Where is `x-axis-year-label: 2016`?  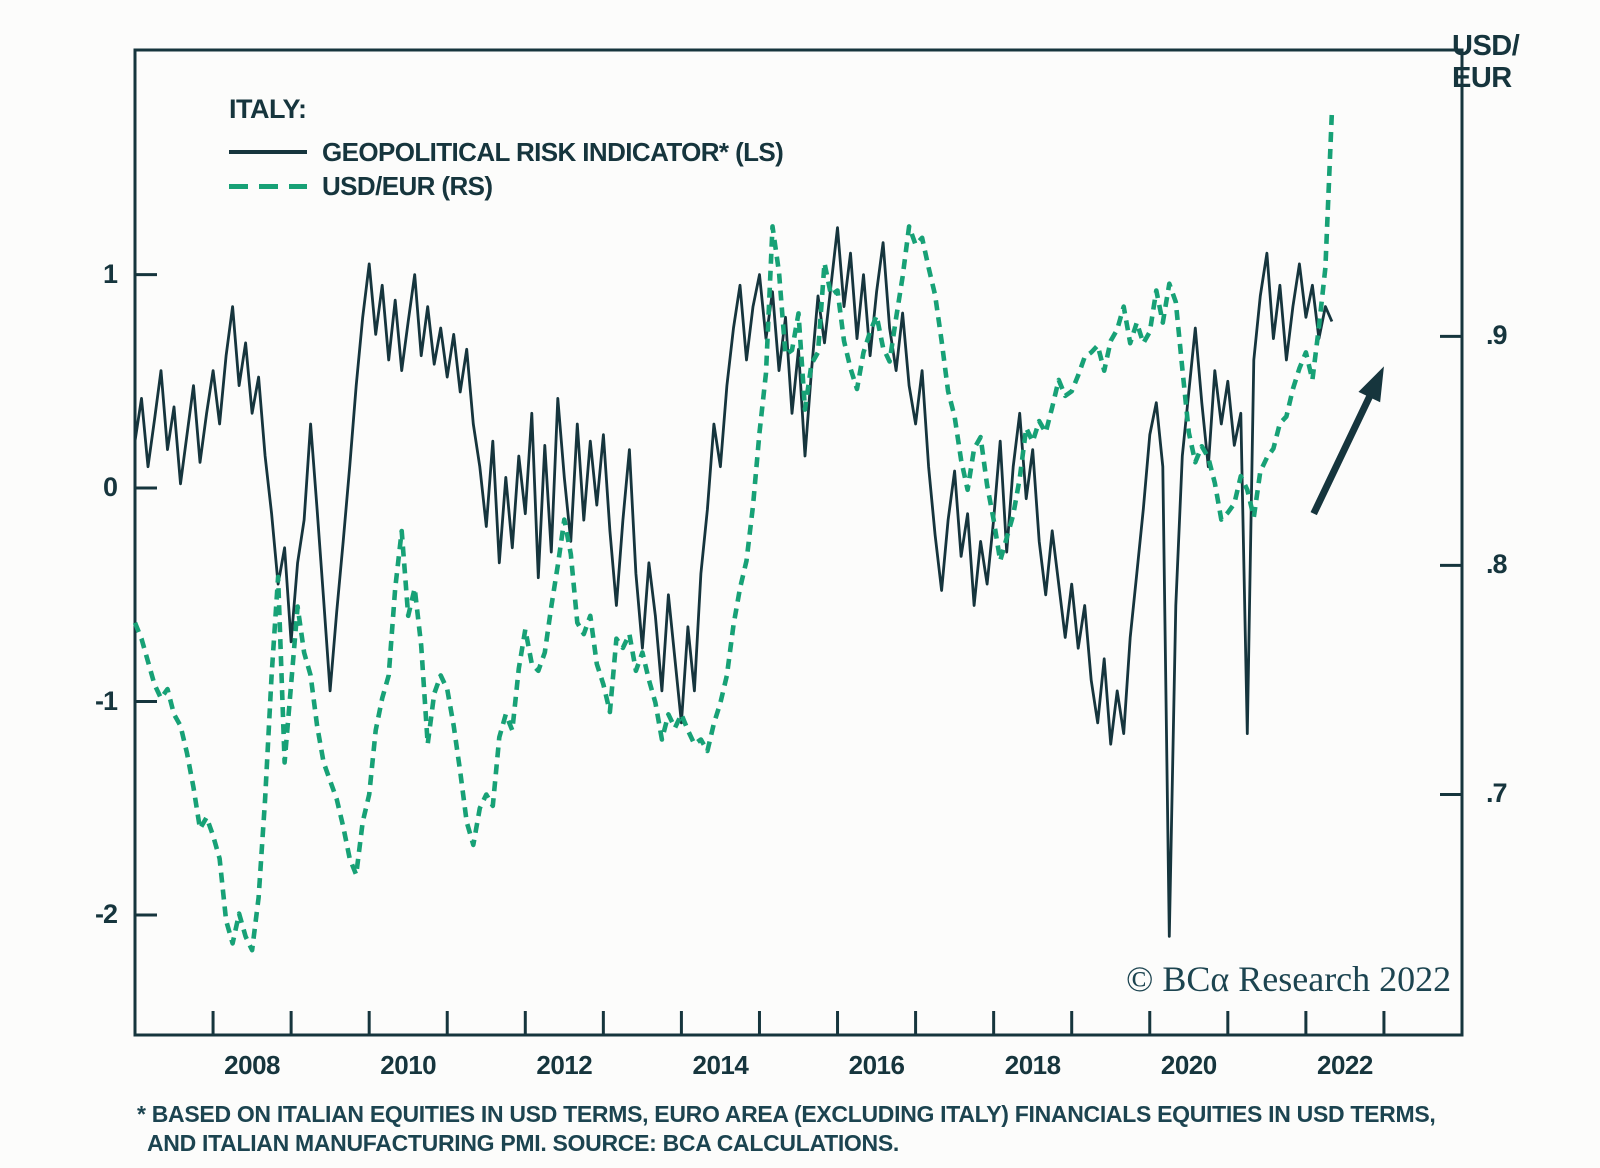
x-axis-year-label: 2016 is located at coordinates (876, 1065).